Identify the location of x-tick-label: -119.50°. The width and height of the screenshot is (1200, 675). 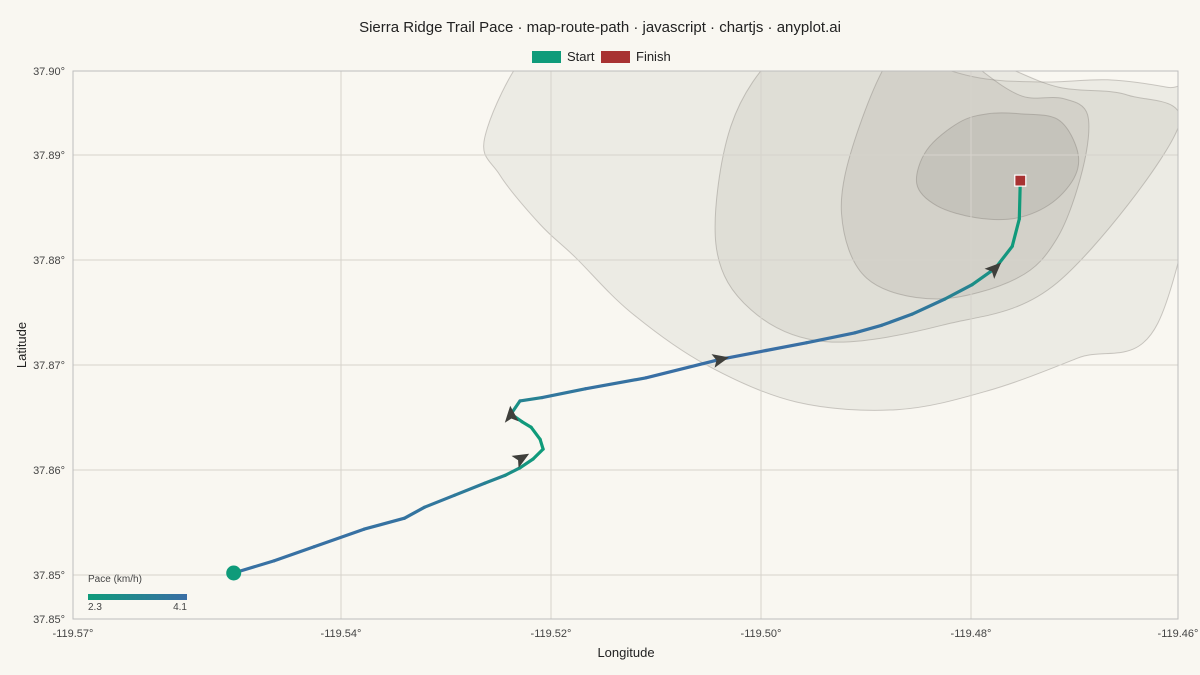
(761, 634).